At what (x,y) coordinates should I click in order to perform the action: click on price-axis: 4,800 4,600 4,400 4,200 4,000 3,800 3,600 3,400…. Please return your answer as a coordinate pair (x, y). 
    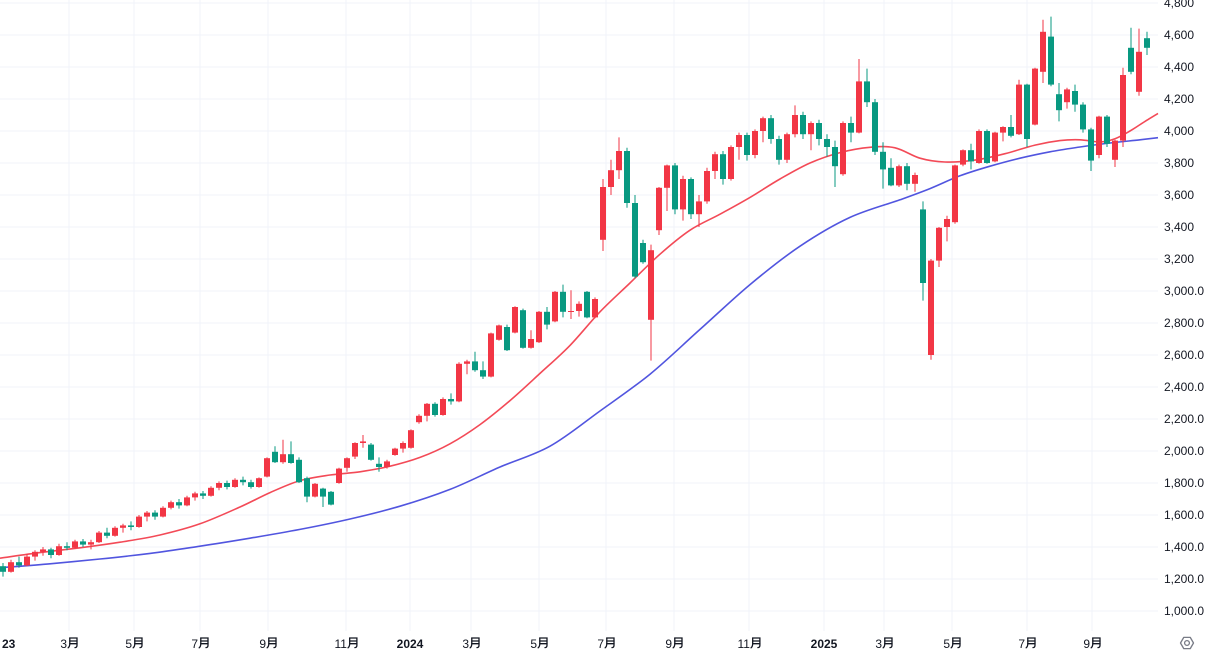
    Looking at the image, I should click on (1184, 309).